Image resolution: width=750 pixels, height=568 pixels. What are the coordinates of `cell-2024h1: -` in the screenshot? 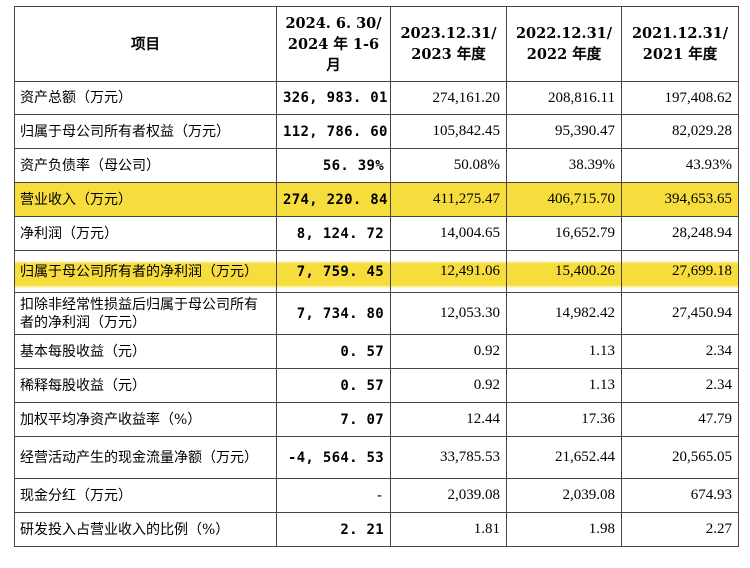 It's located at (333, 495).